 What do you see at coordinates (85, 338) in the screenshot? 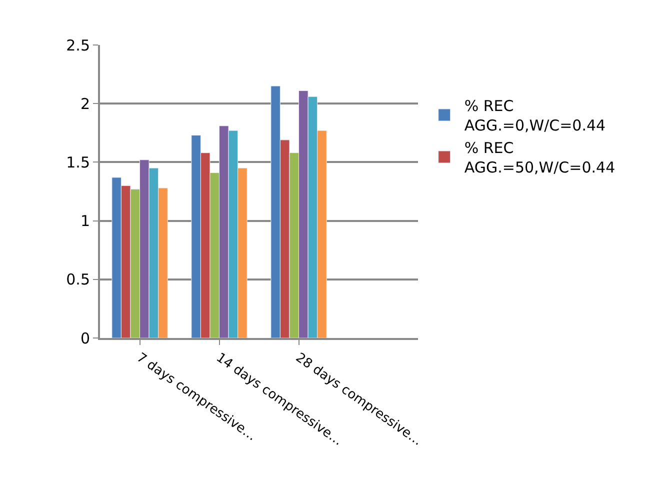
I see `y-tick-label: 0` at bounding box center [85, 338].